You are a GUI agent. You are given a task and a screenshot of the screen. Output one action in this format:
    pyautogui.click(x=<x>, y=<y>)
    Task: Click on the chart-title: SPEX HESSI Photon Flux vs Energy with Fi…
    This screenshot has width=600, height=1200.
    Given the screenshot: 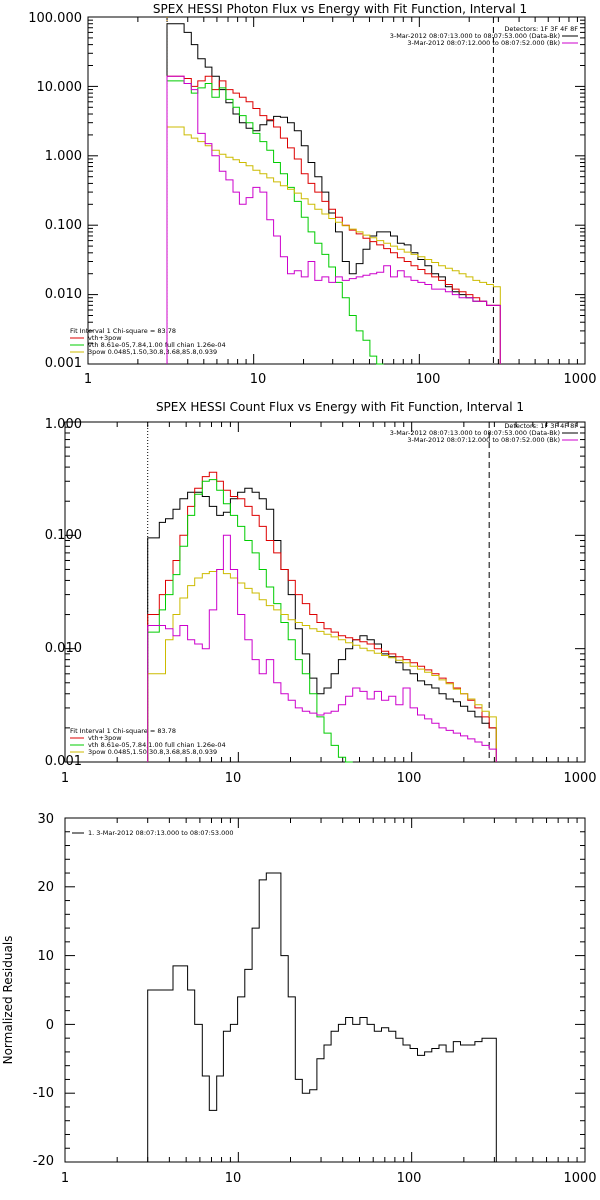 What is the action you would take?
    pyautogui.click(x=340, y=9)
    